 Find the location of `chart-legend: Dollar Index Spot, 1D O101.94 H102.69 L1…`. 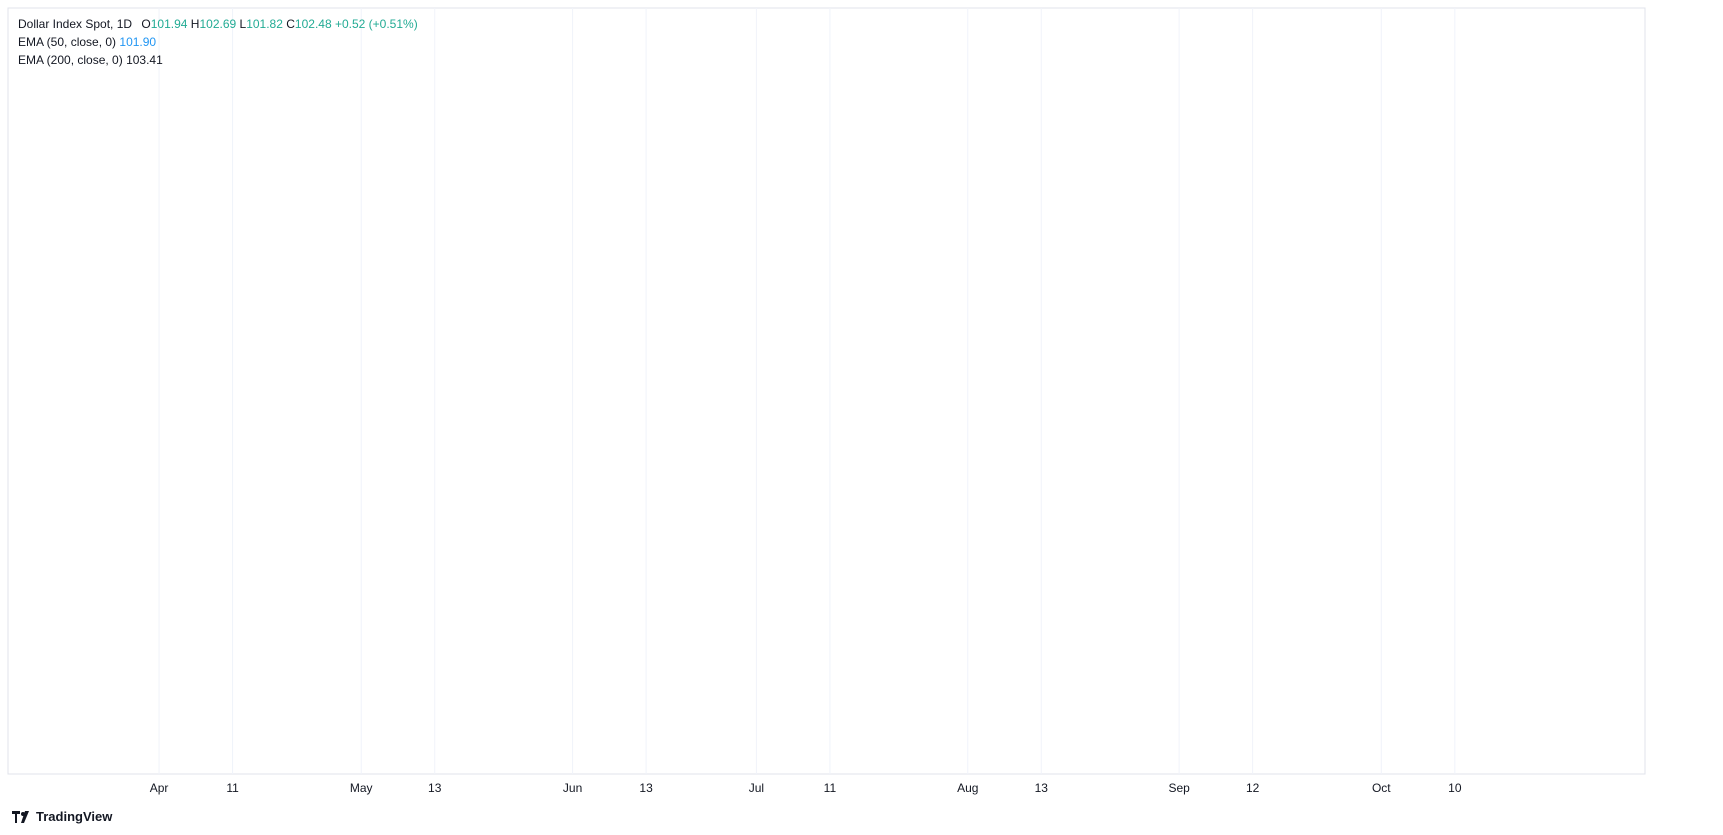

chart-legend: Dollar Index Spot, 1D O101.94 H102.69 L1… is located at coordinates (218, 42).